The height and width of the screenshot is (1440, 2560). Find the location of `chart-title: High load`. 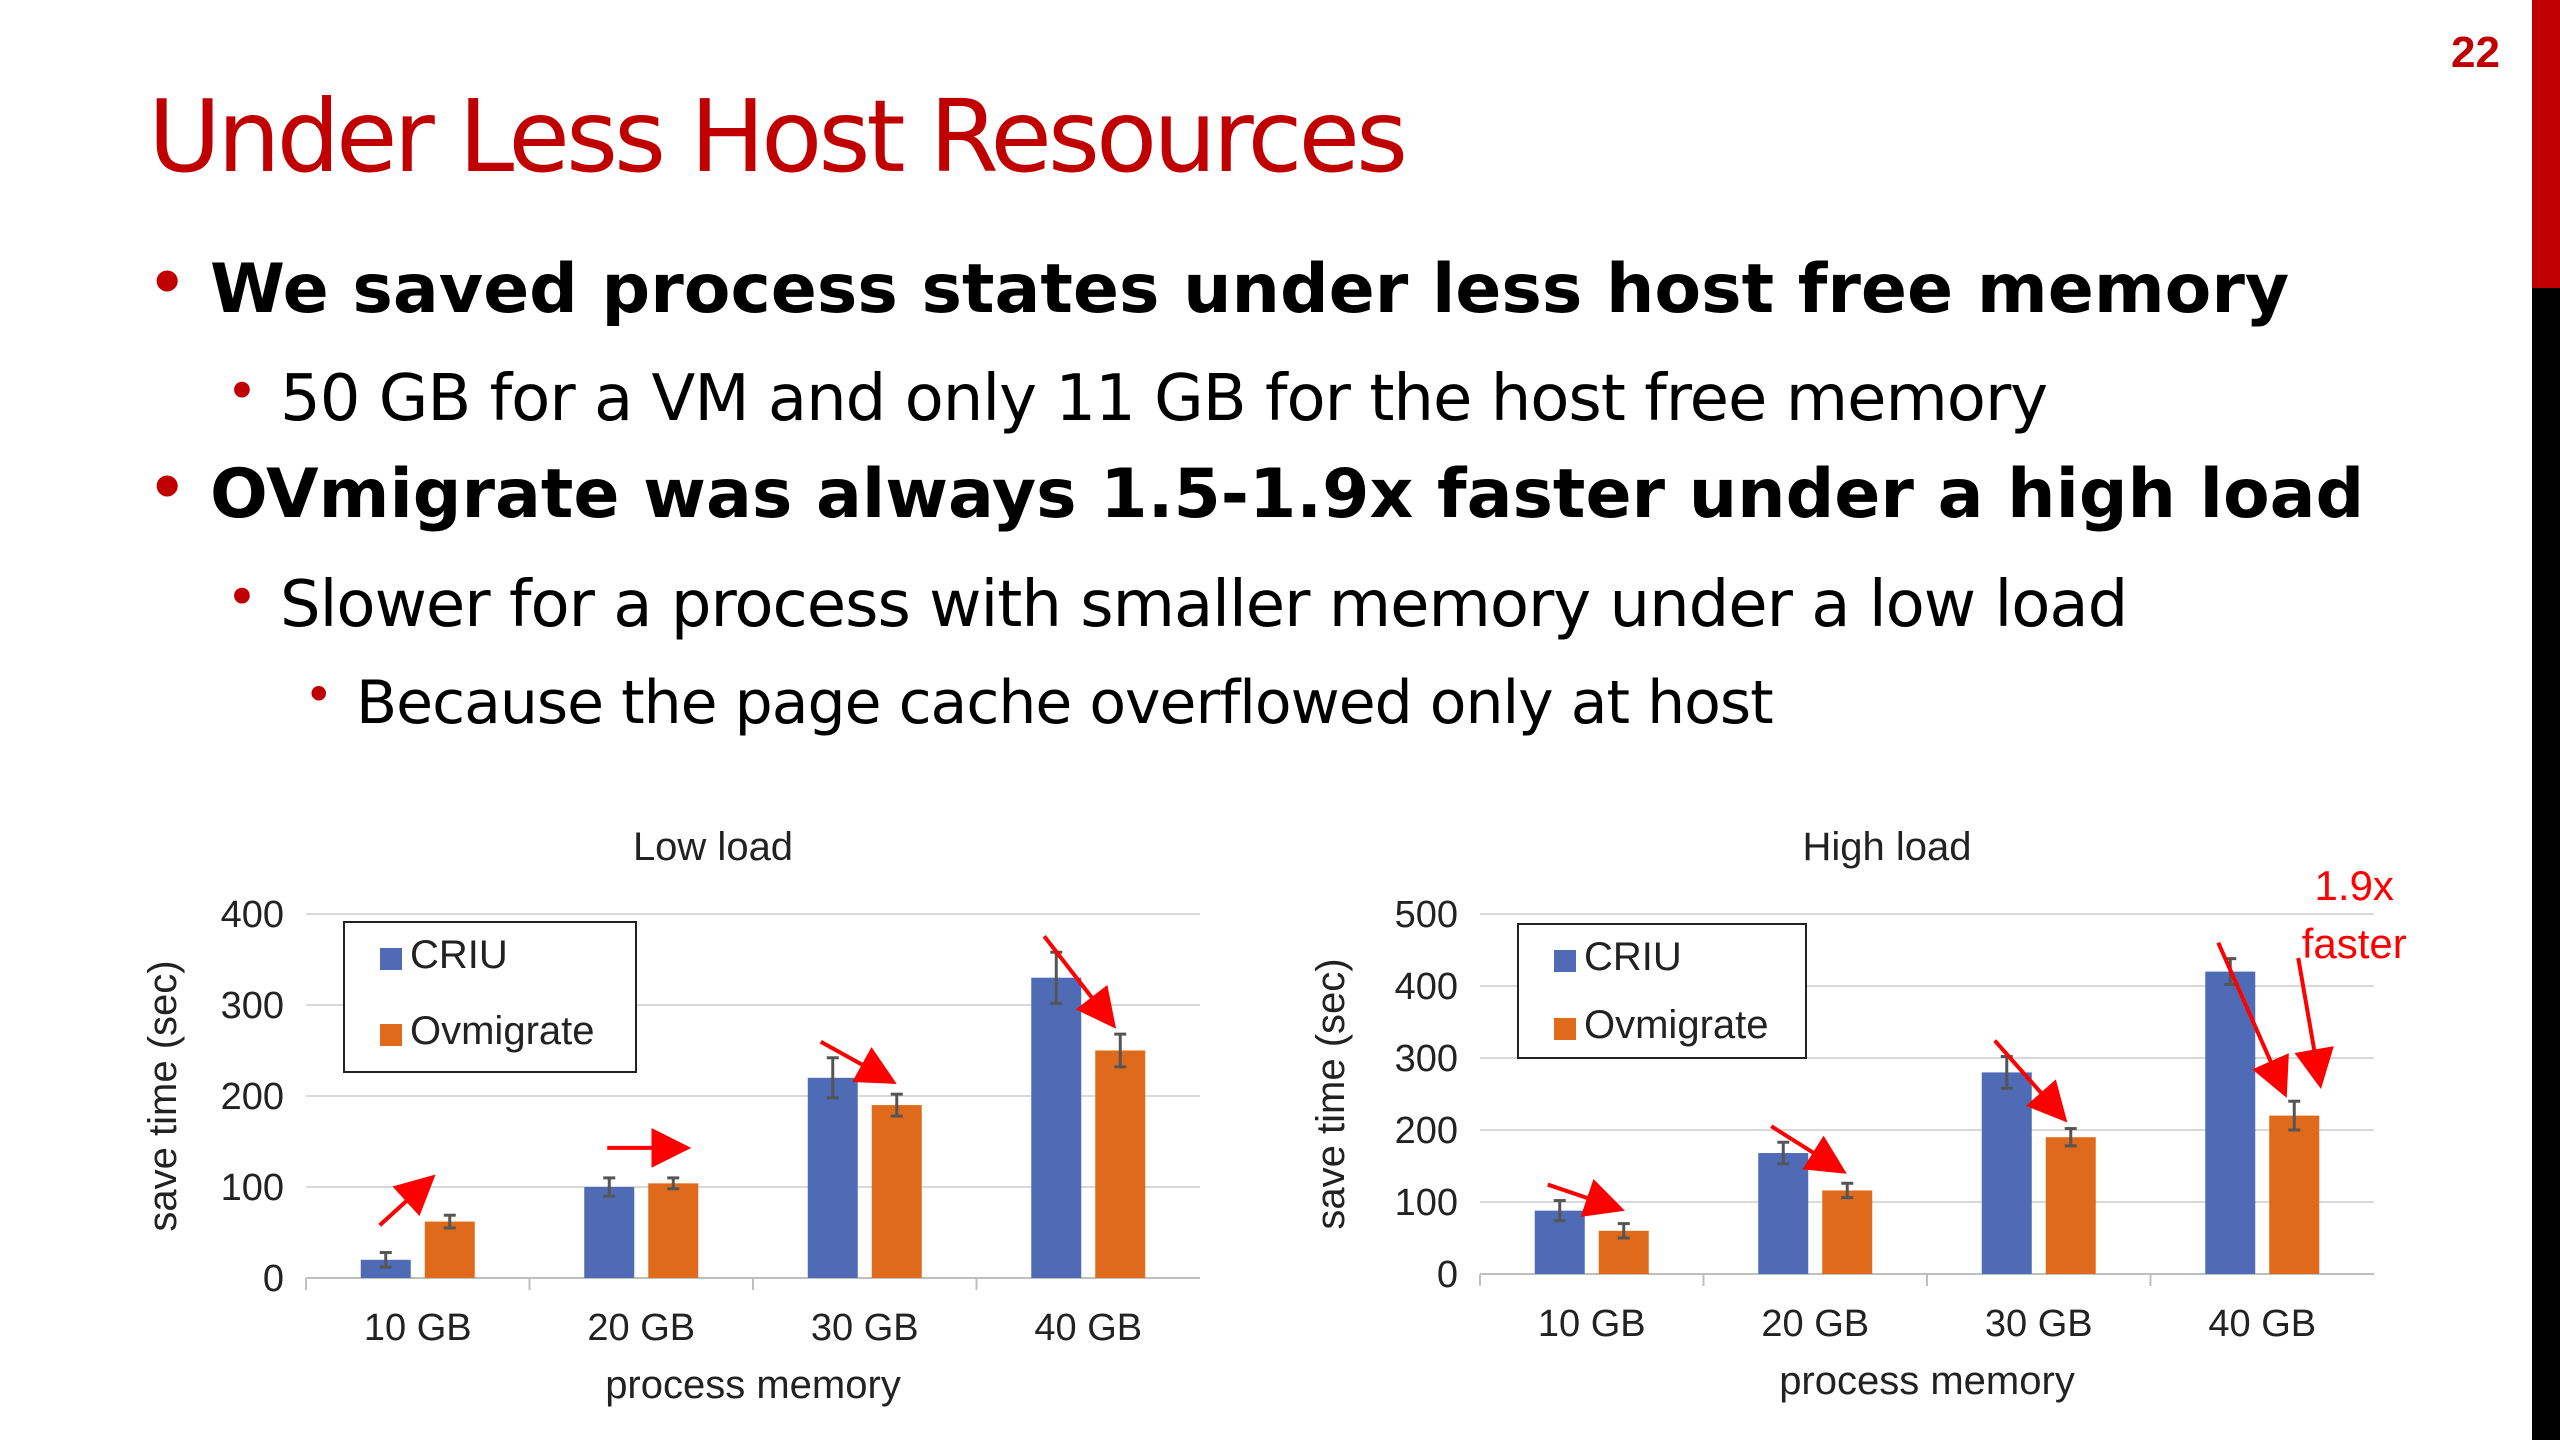

chart-title: High load is located at coordinates (1886, 847).